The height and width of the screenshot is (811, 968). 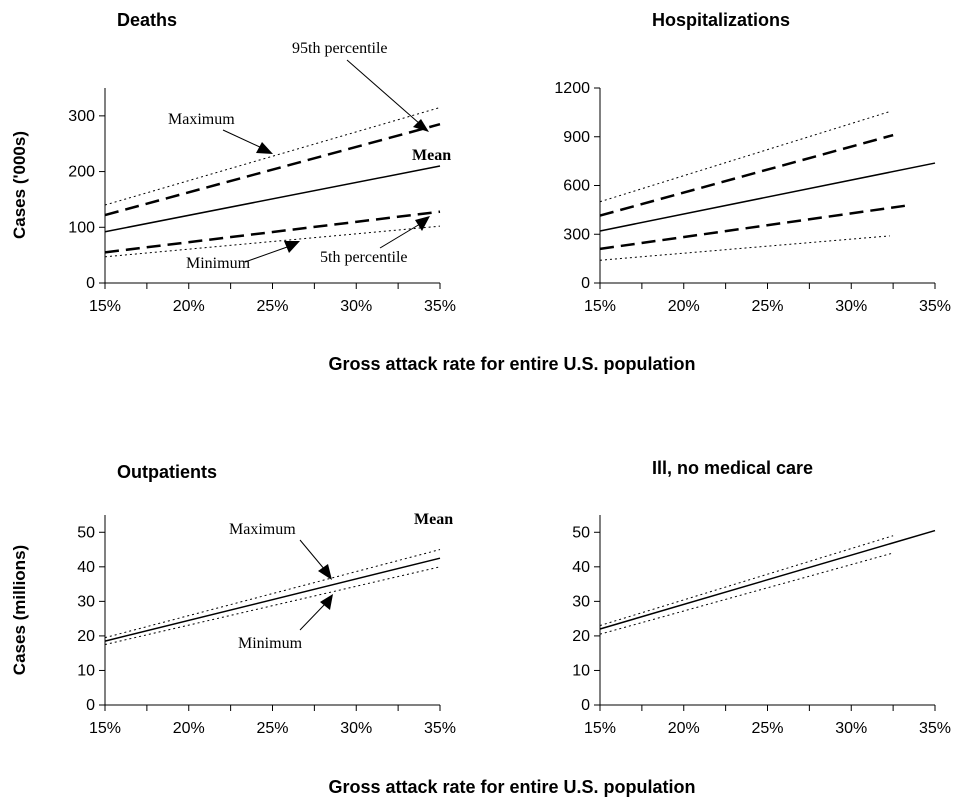 I want to click on hospitalizations-y-tick-label: 1200, so click(x=572, y=88).